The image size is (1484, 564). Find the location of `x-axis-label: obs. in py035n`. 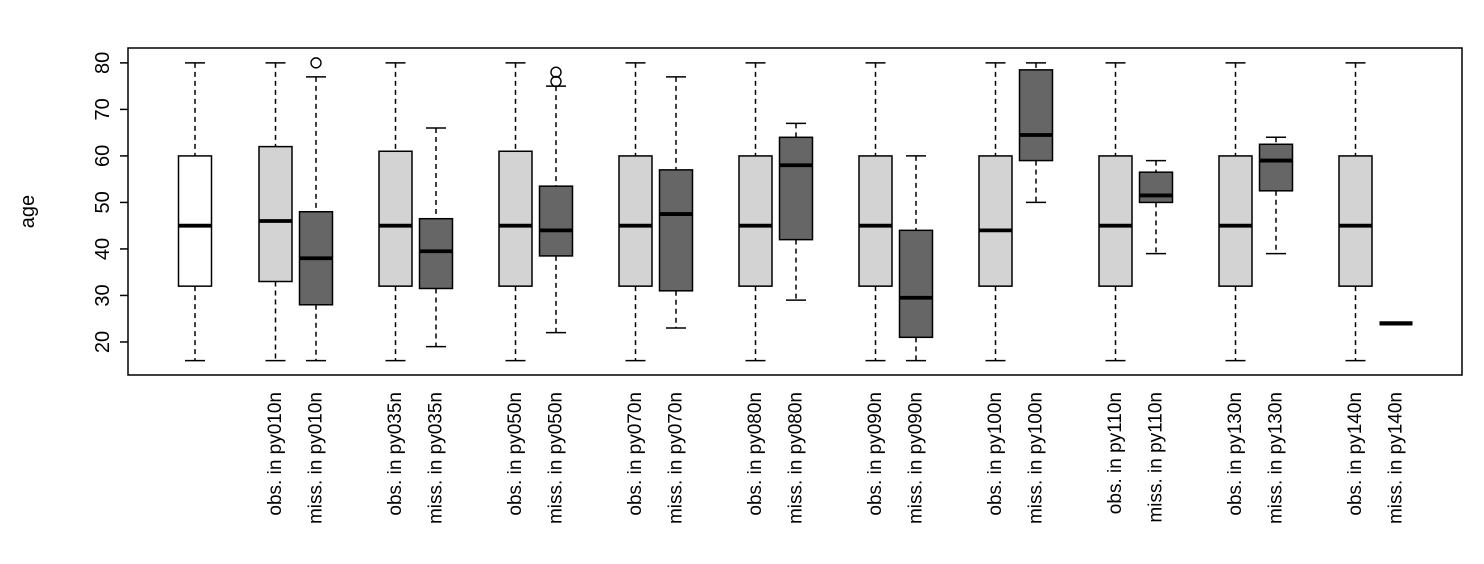

x-axis-label: obs. in py035n is located at coordinates (395, 454).